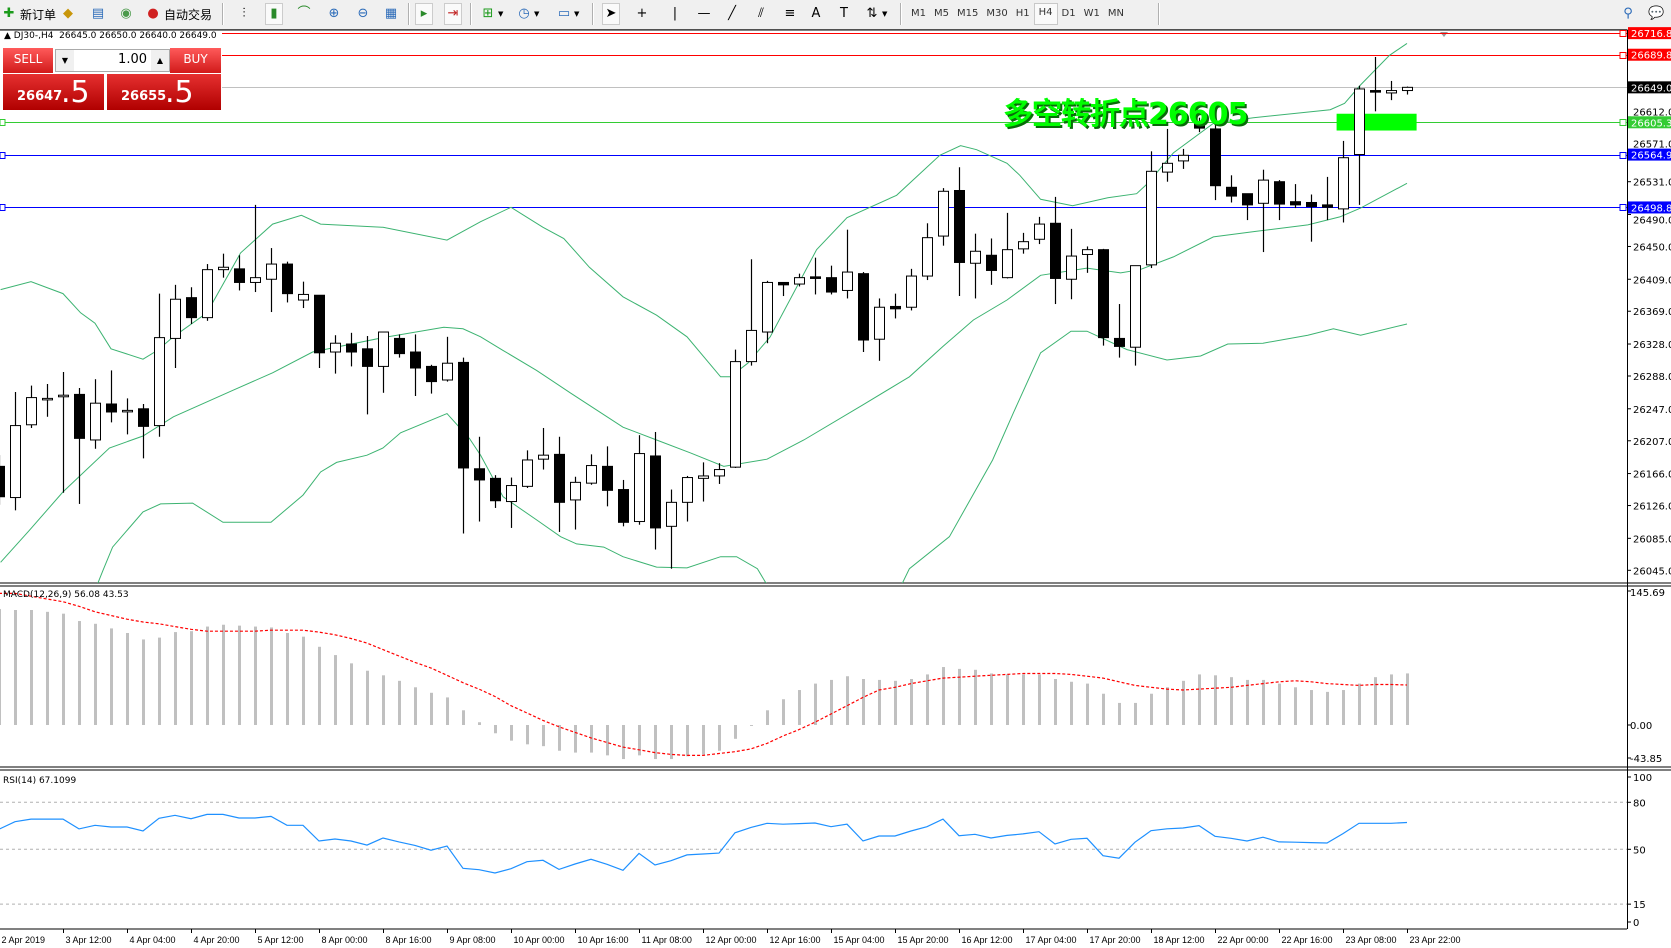 The height and width of the screenshot is (948, 1671). I want to click on chevron-down-icon: ▼, so click(501, 14).